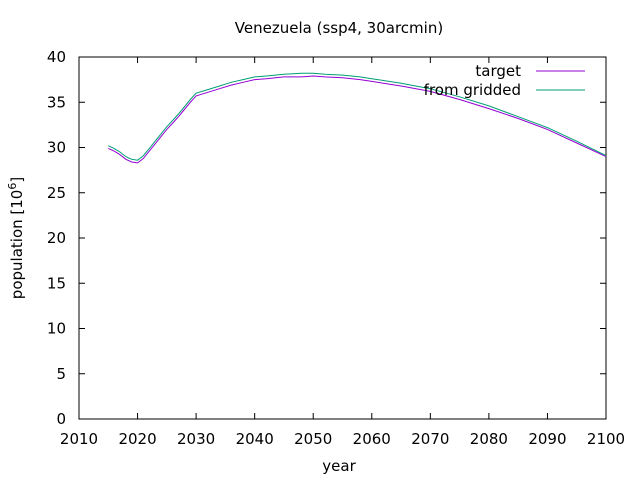 The height and width of the screenshot is (480, 640). Describe the element at coordinates (489, 439) in the screenshot. I see `x-tick-label: 2080` at that location.